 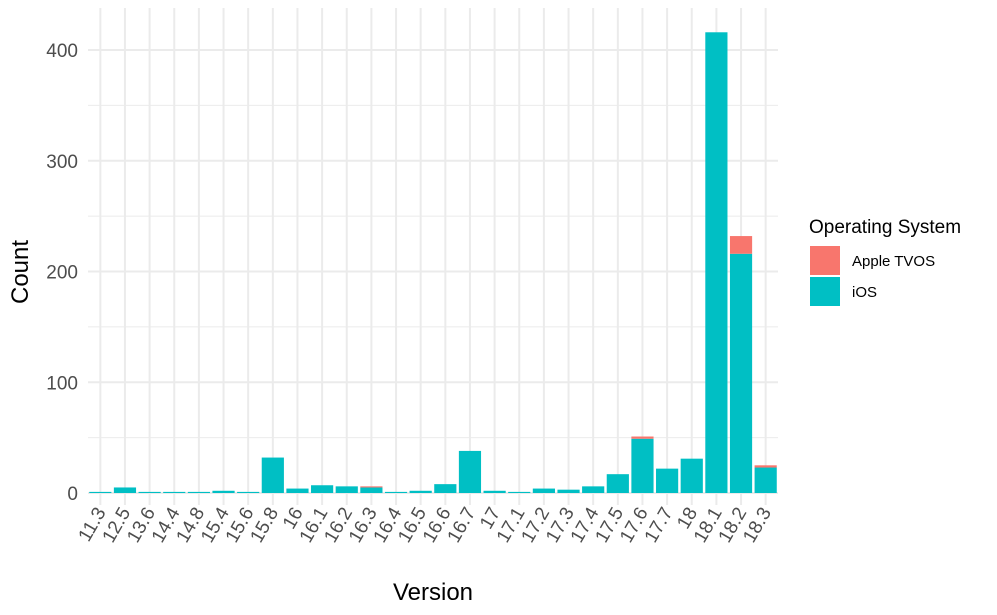 What do you see at coordinates (62, 51) in the screenshot?
I see `y-tick-label: 400` at bounding box center [62, 51].